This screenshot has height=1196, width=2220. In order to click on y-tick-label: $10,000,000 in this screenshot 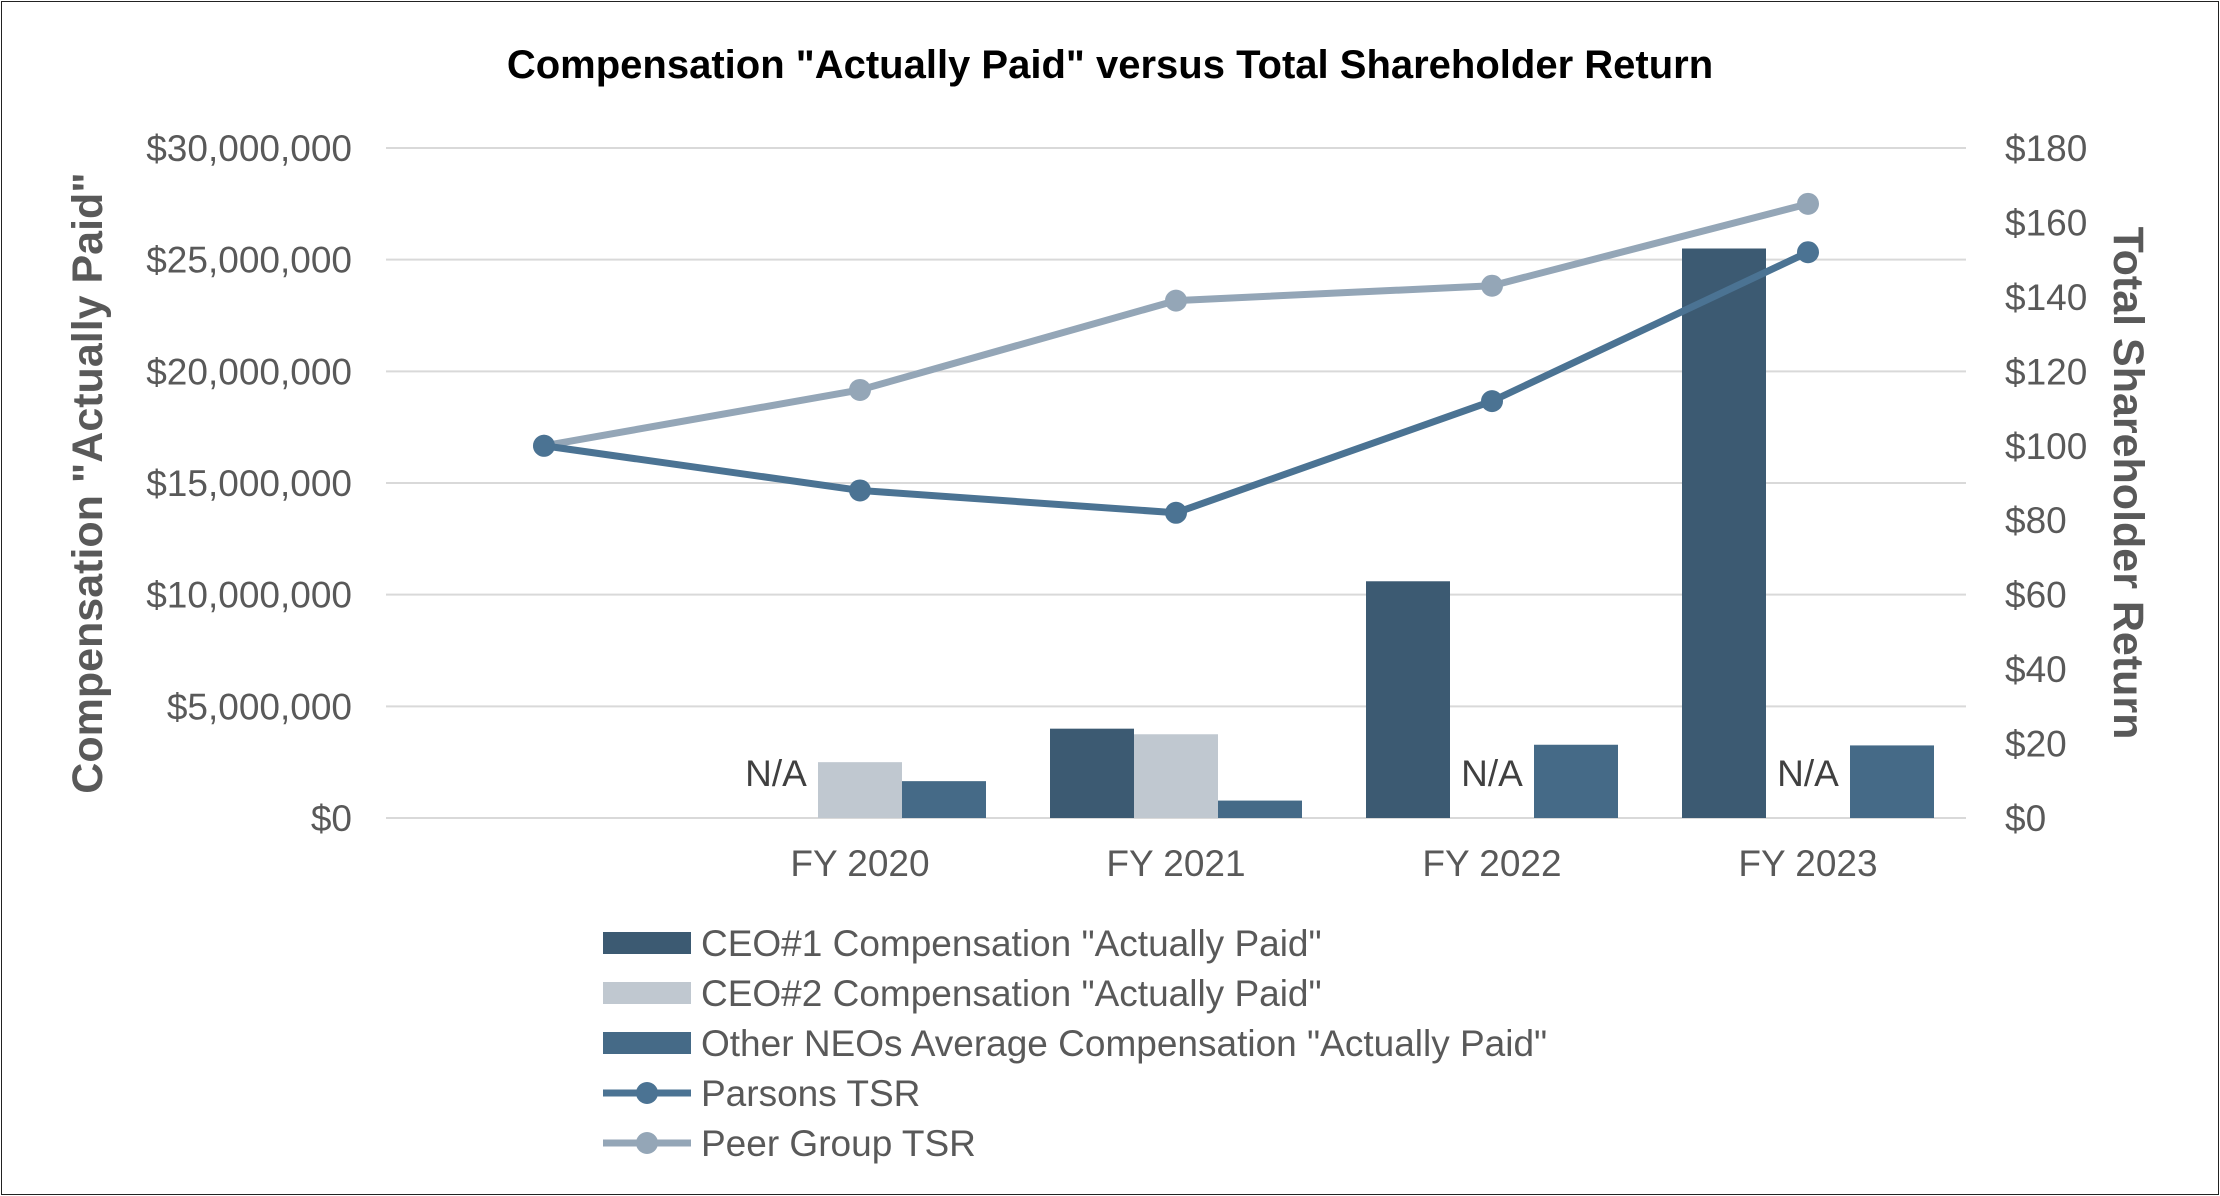, I will do `click(249, 595)`.